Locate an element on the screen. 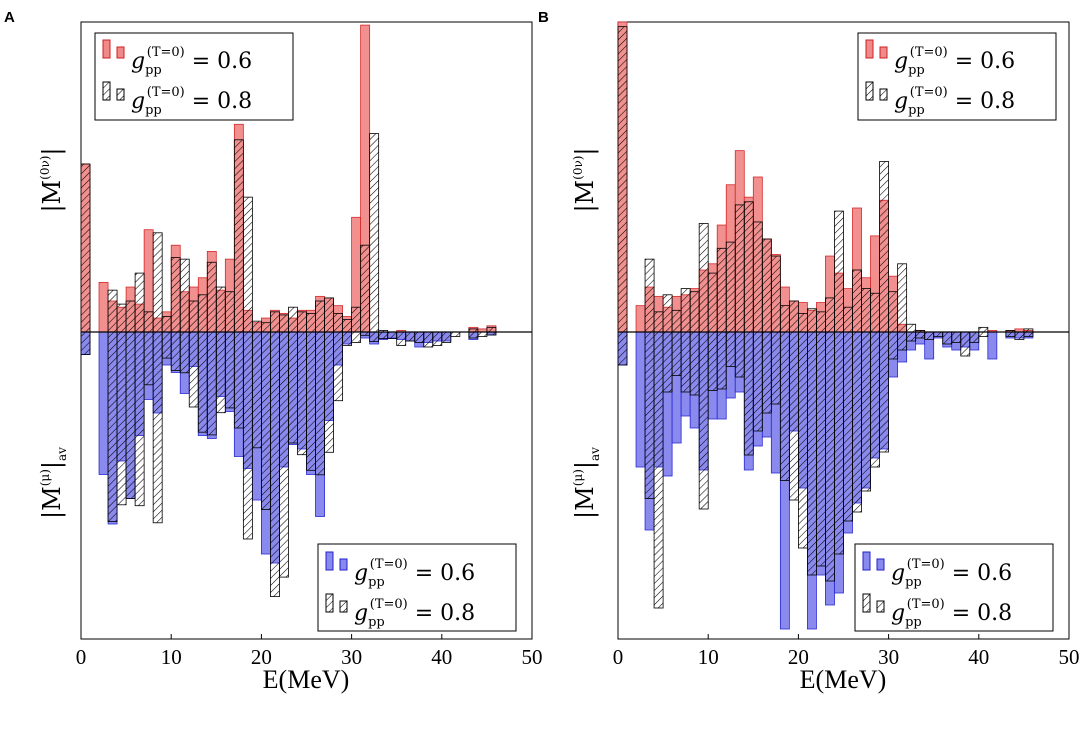 This screenshot has height=729, width=1084. legend-entry-0.6: gpp(T=0) = 0.6 is located at coordinates (940, 58).